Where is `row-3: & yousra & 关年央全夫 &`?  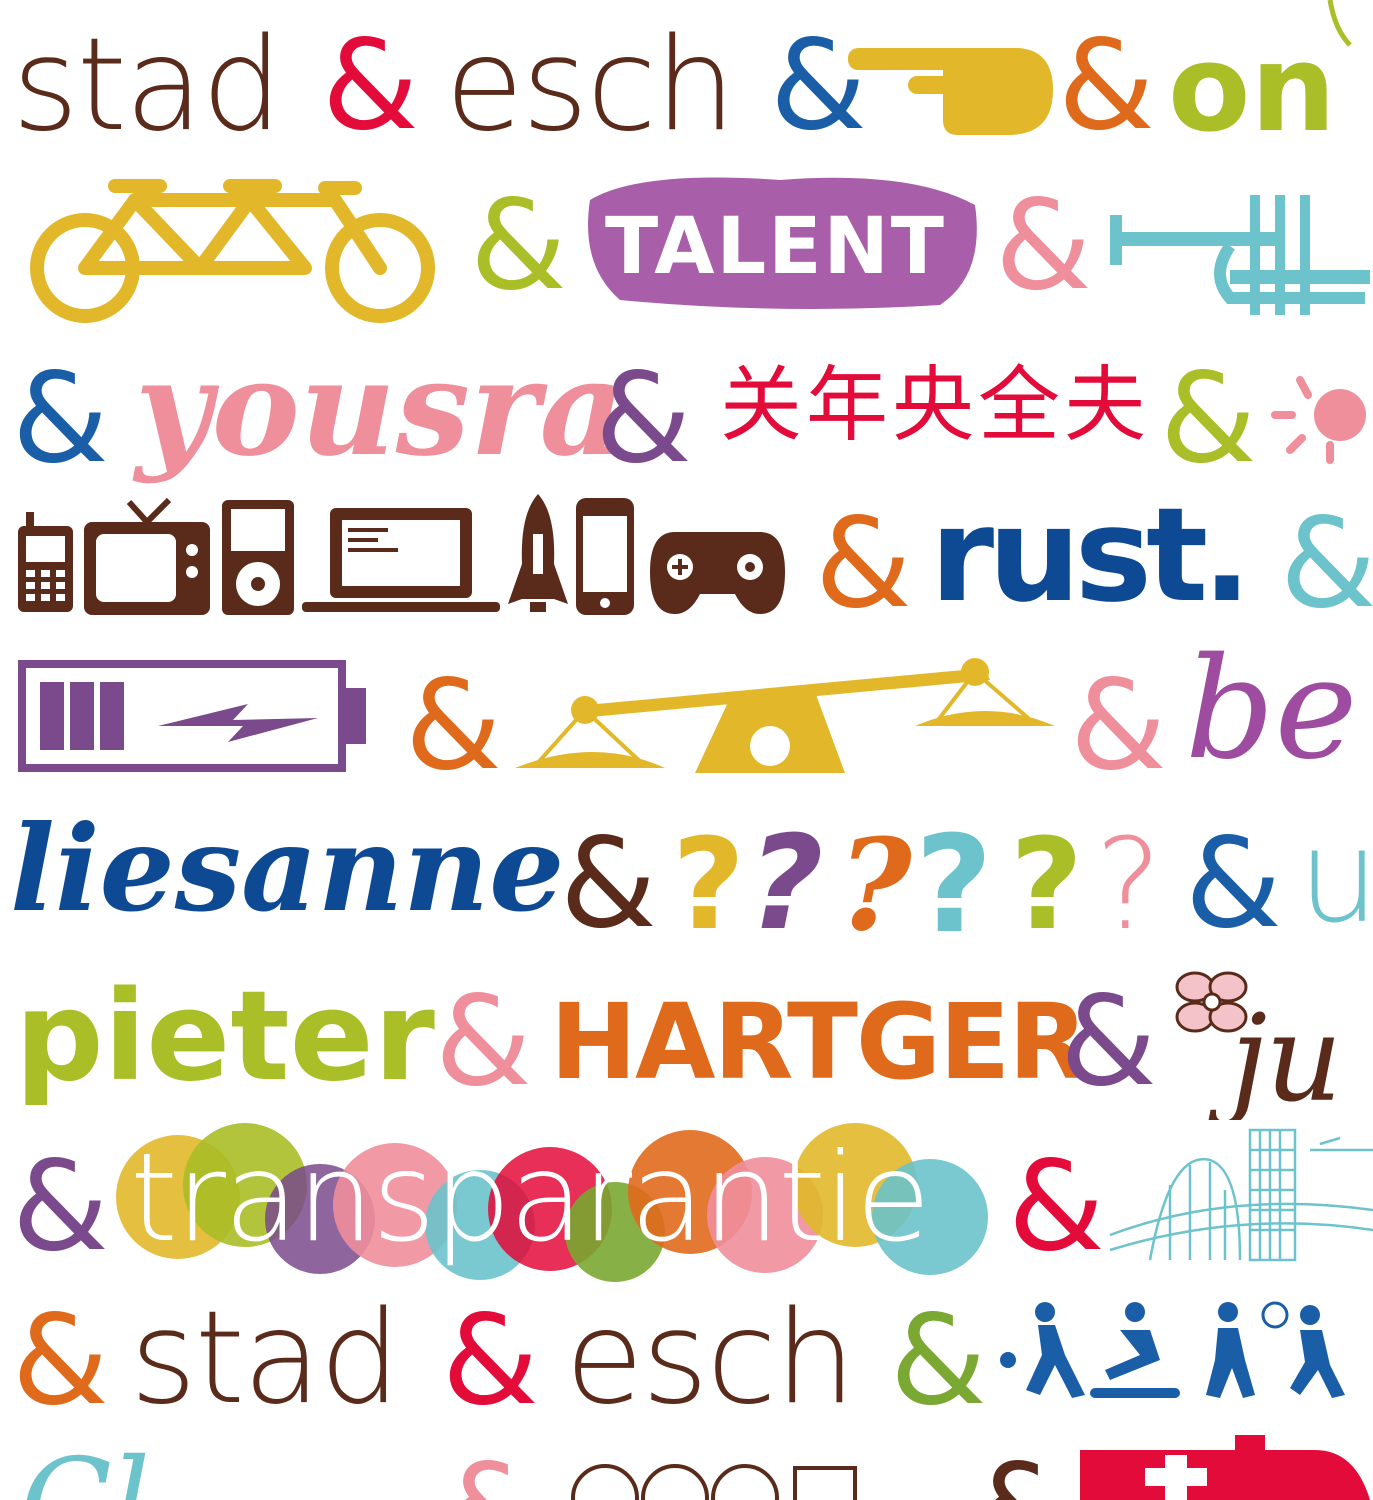 row-3: & yousra & 关年央全夫 & is located at coordinates (686, 417).